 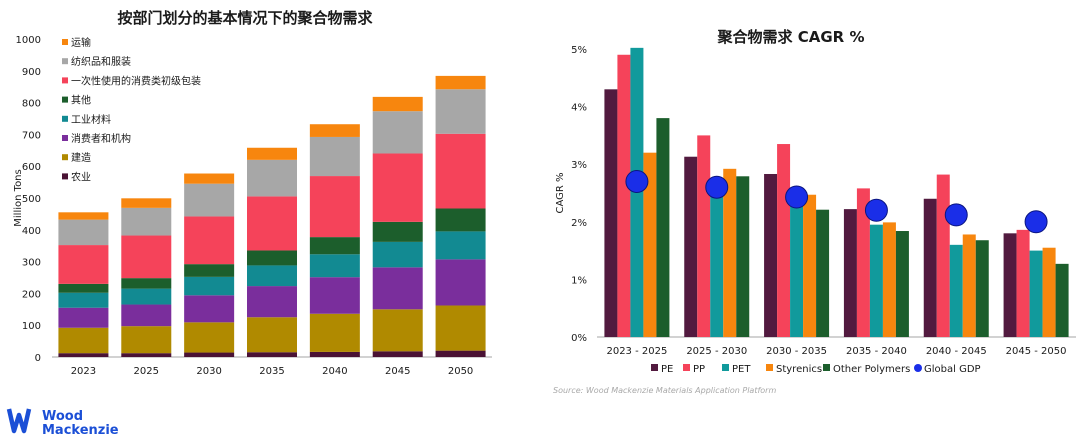 What do you see at coordinates (460, 371) in the screenshot?
I see `chart1-x-tick-label: 2050` at bounding box center [460, 371].